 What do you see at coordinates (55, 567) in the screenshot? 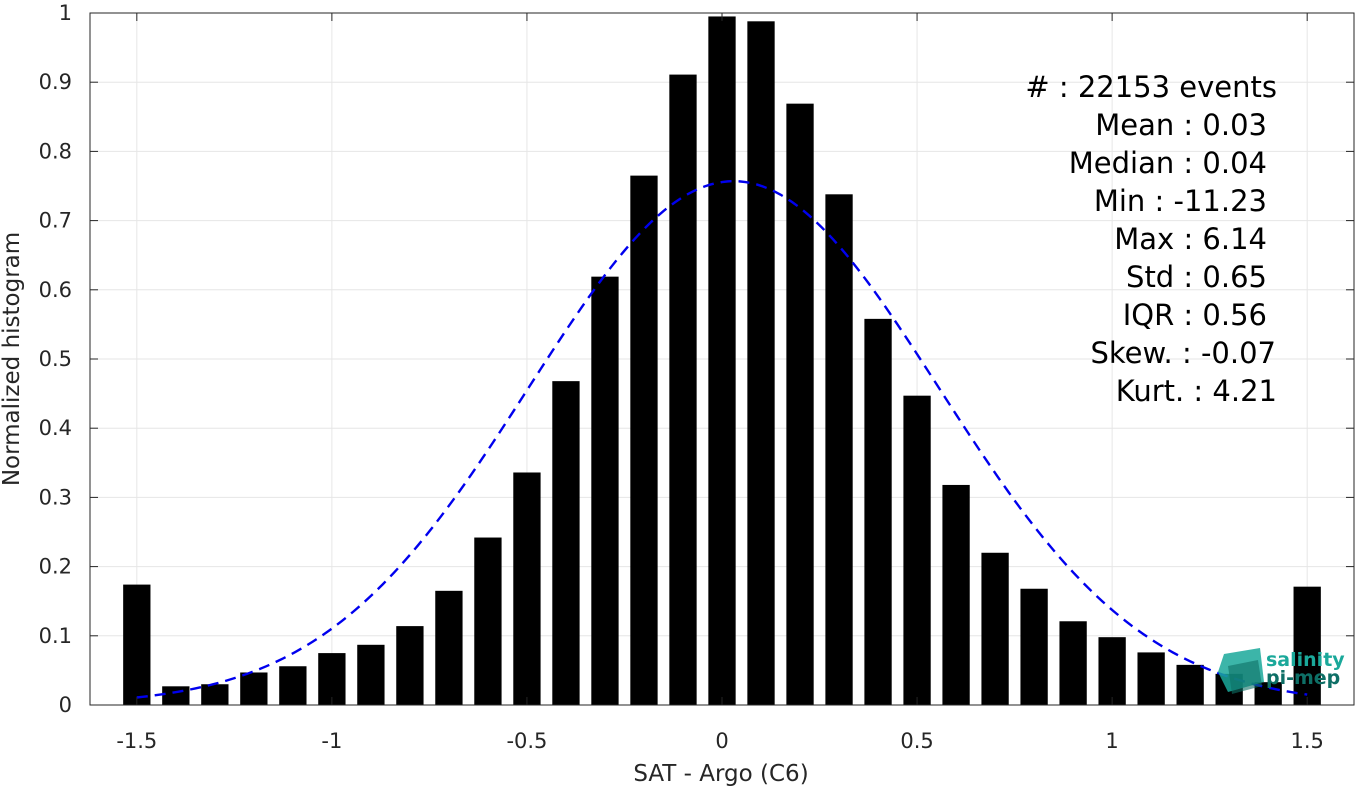
I see `y-tick-label: 0.2` at bounding box center [55, 567].